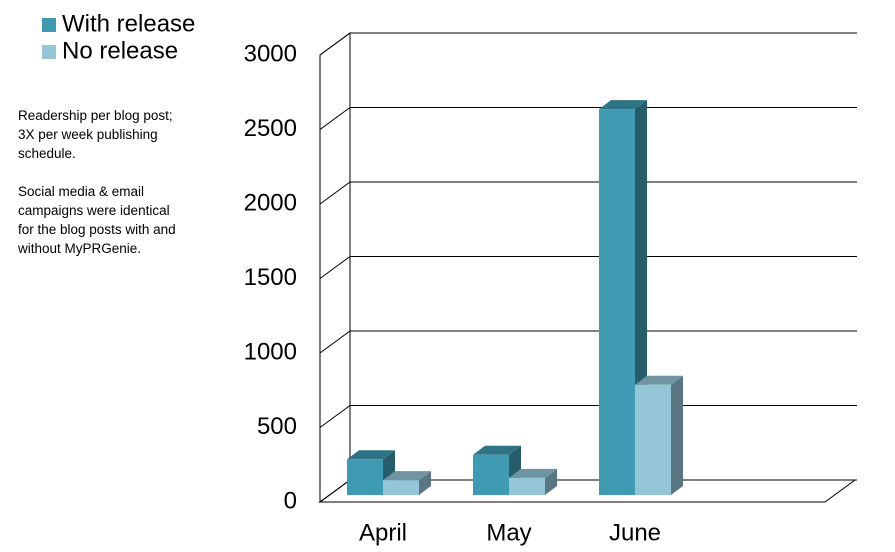 The image size is (895, 552). What do you see at coordinates (270, 53) in the screenshot?
I see `y-tick-label: 3000` at bounding box center [270, 53].